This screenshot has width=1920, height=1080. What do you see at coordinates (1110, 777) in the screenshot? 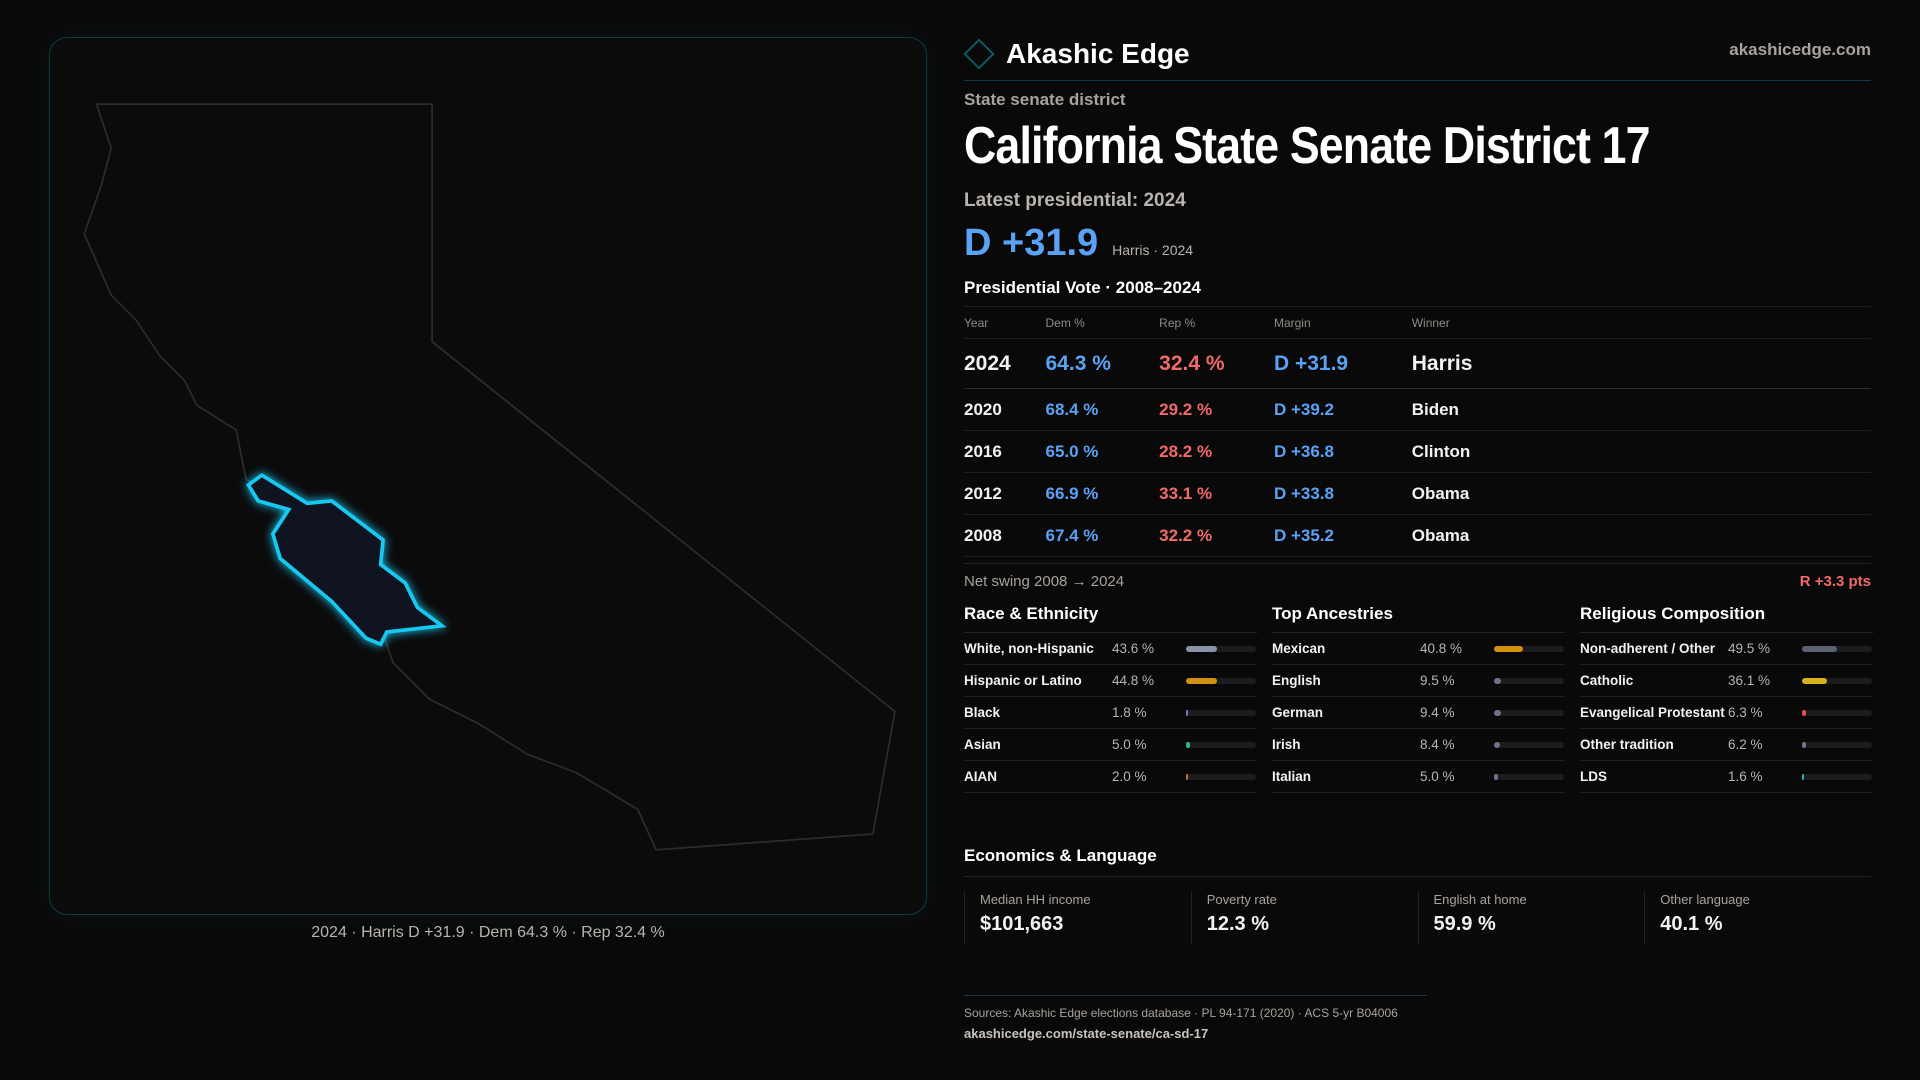
I see `list-item: AIAN 2.0 %` at bounding box center [1110, 777].